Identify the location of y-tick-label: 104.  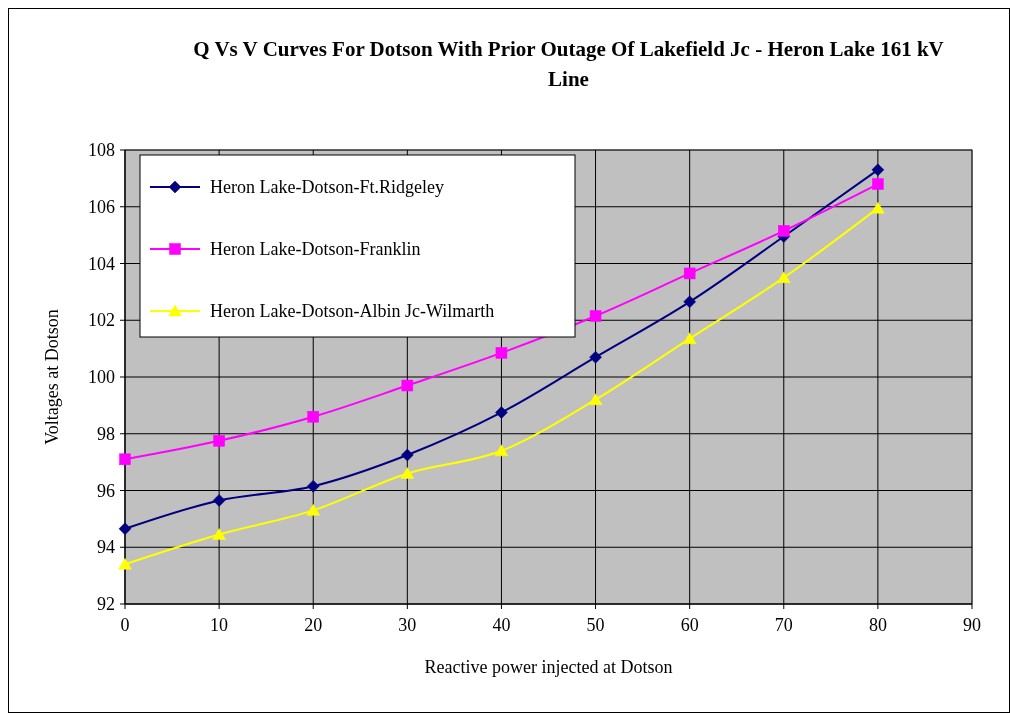
(101, 263).